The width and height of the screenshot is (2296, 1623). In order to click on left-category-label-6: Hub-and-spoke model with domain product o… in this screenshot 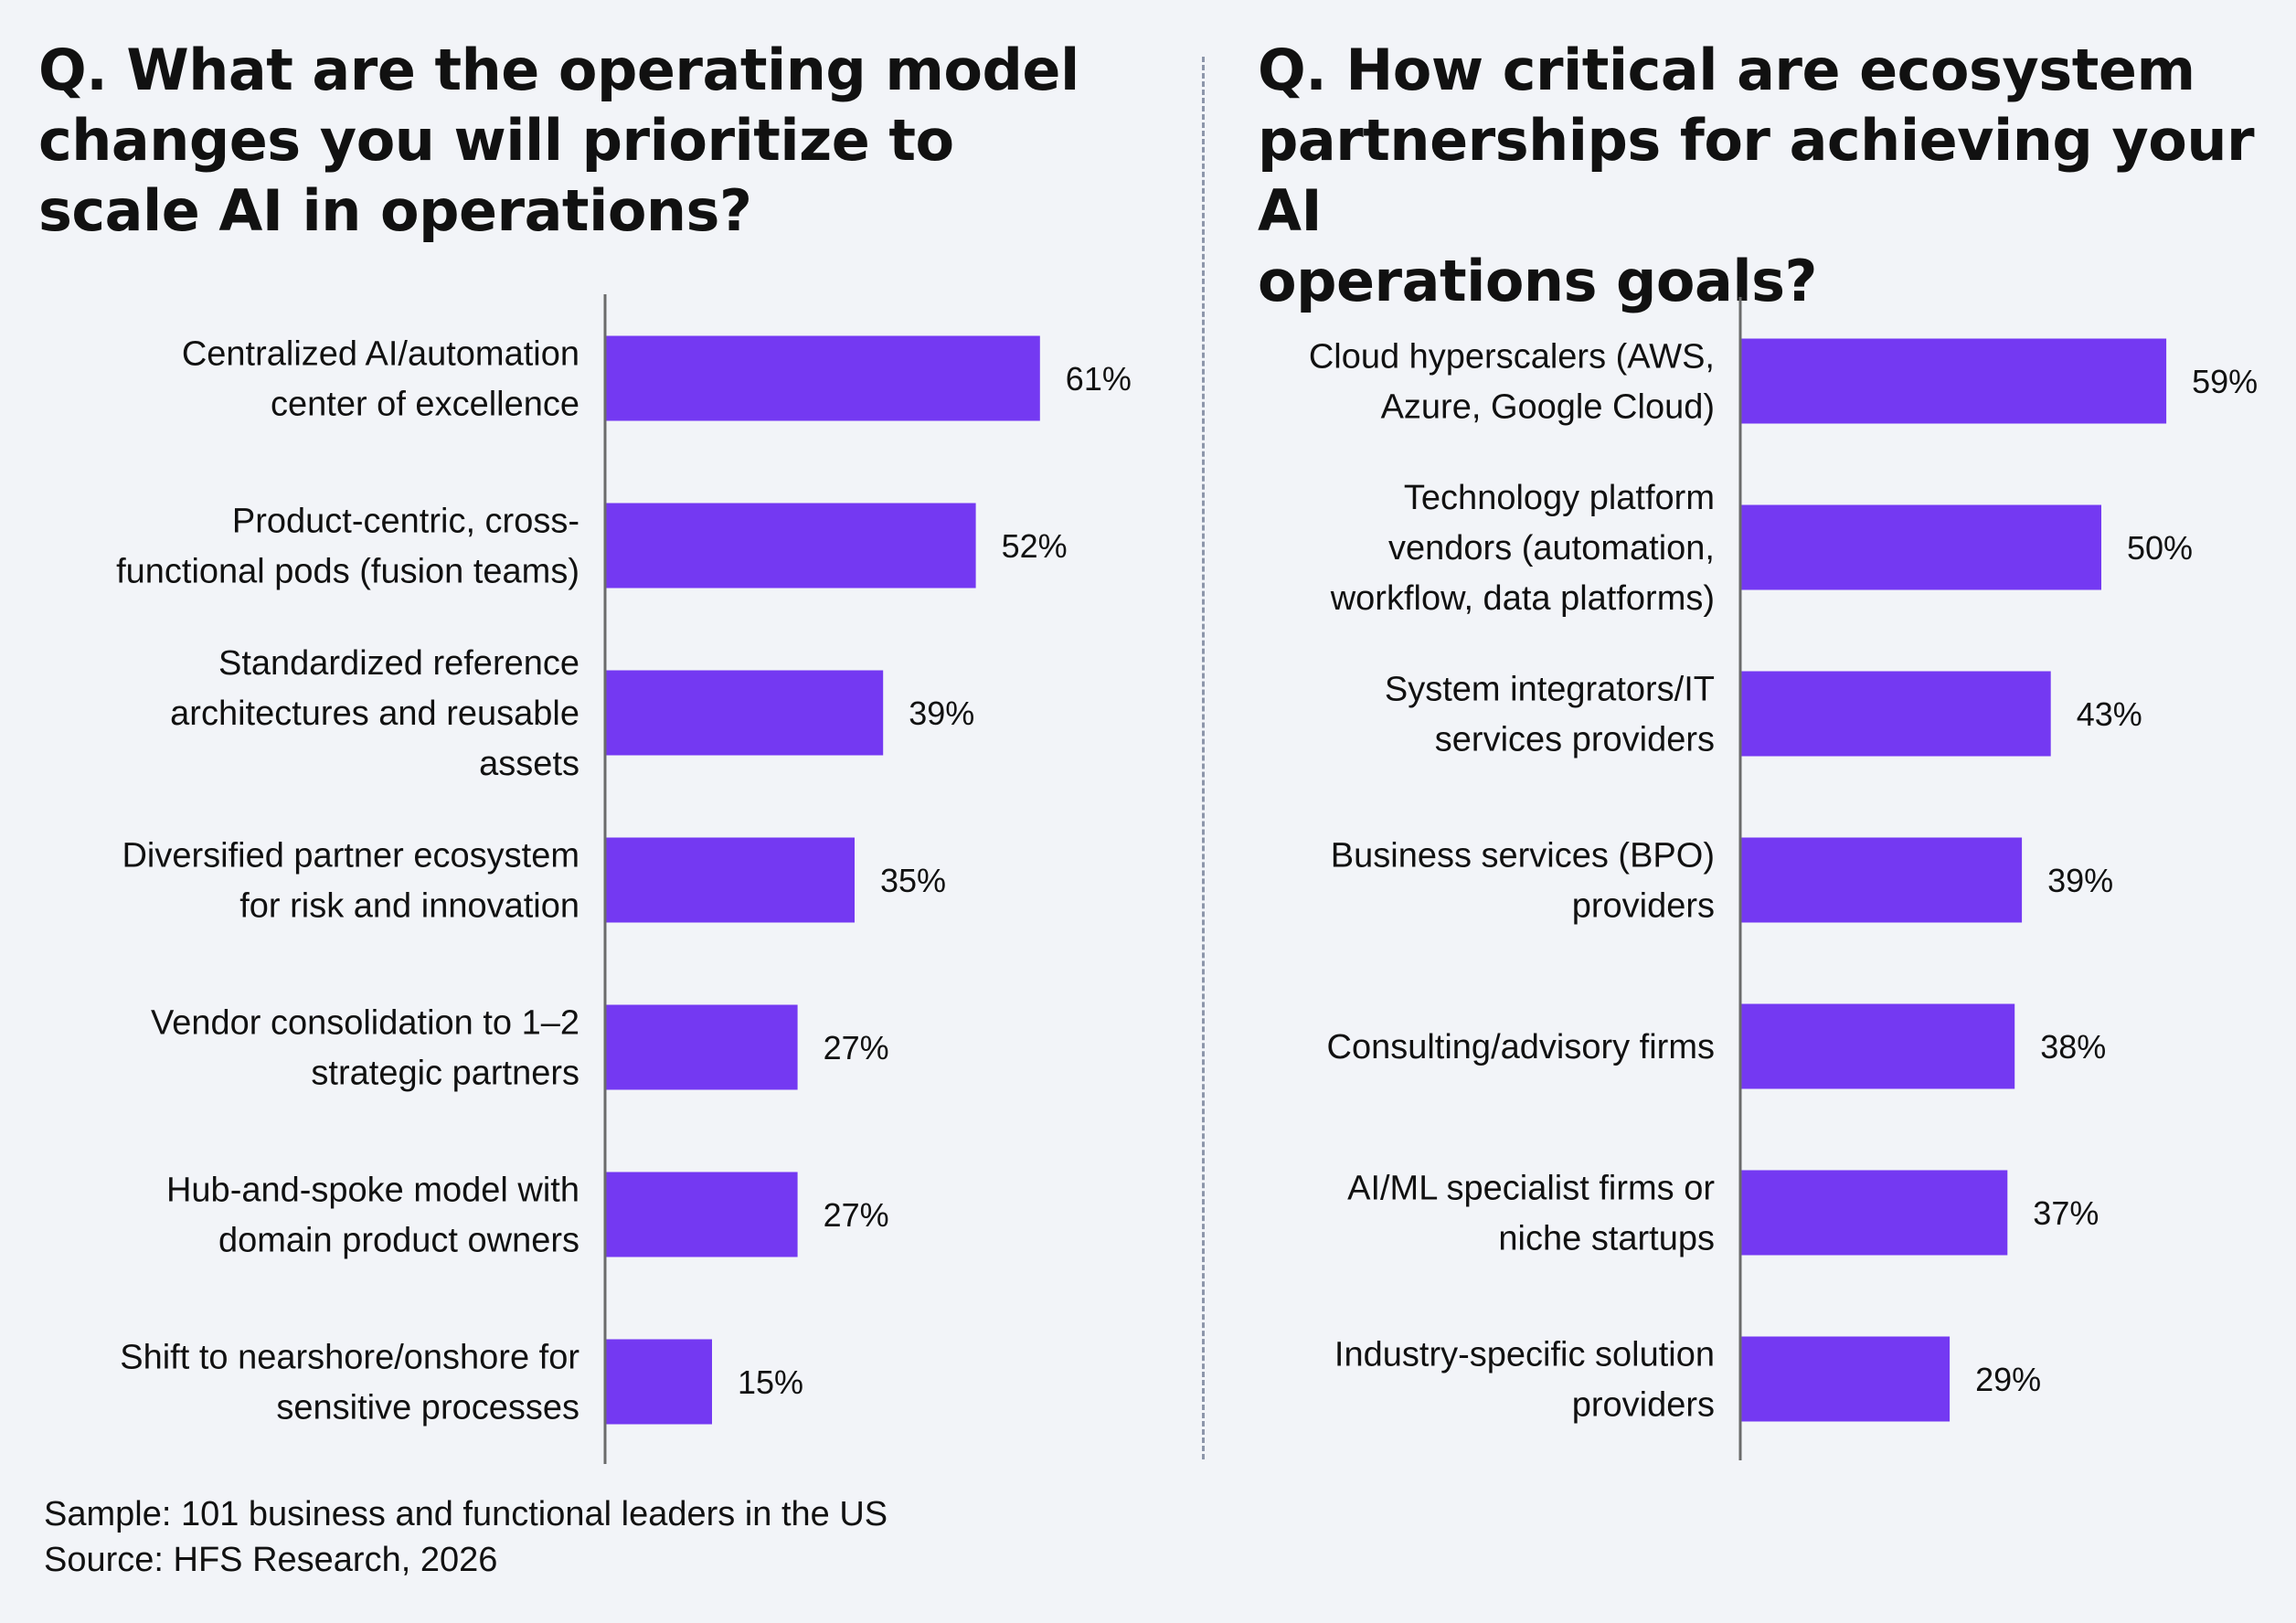, I will do `click(372, 1216)`.